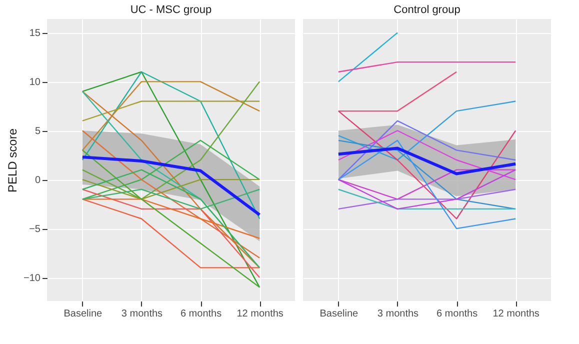 This screenshot has width=579, height=344. I want to click on y-tick-label: 10, so click(35, 82).